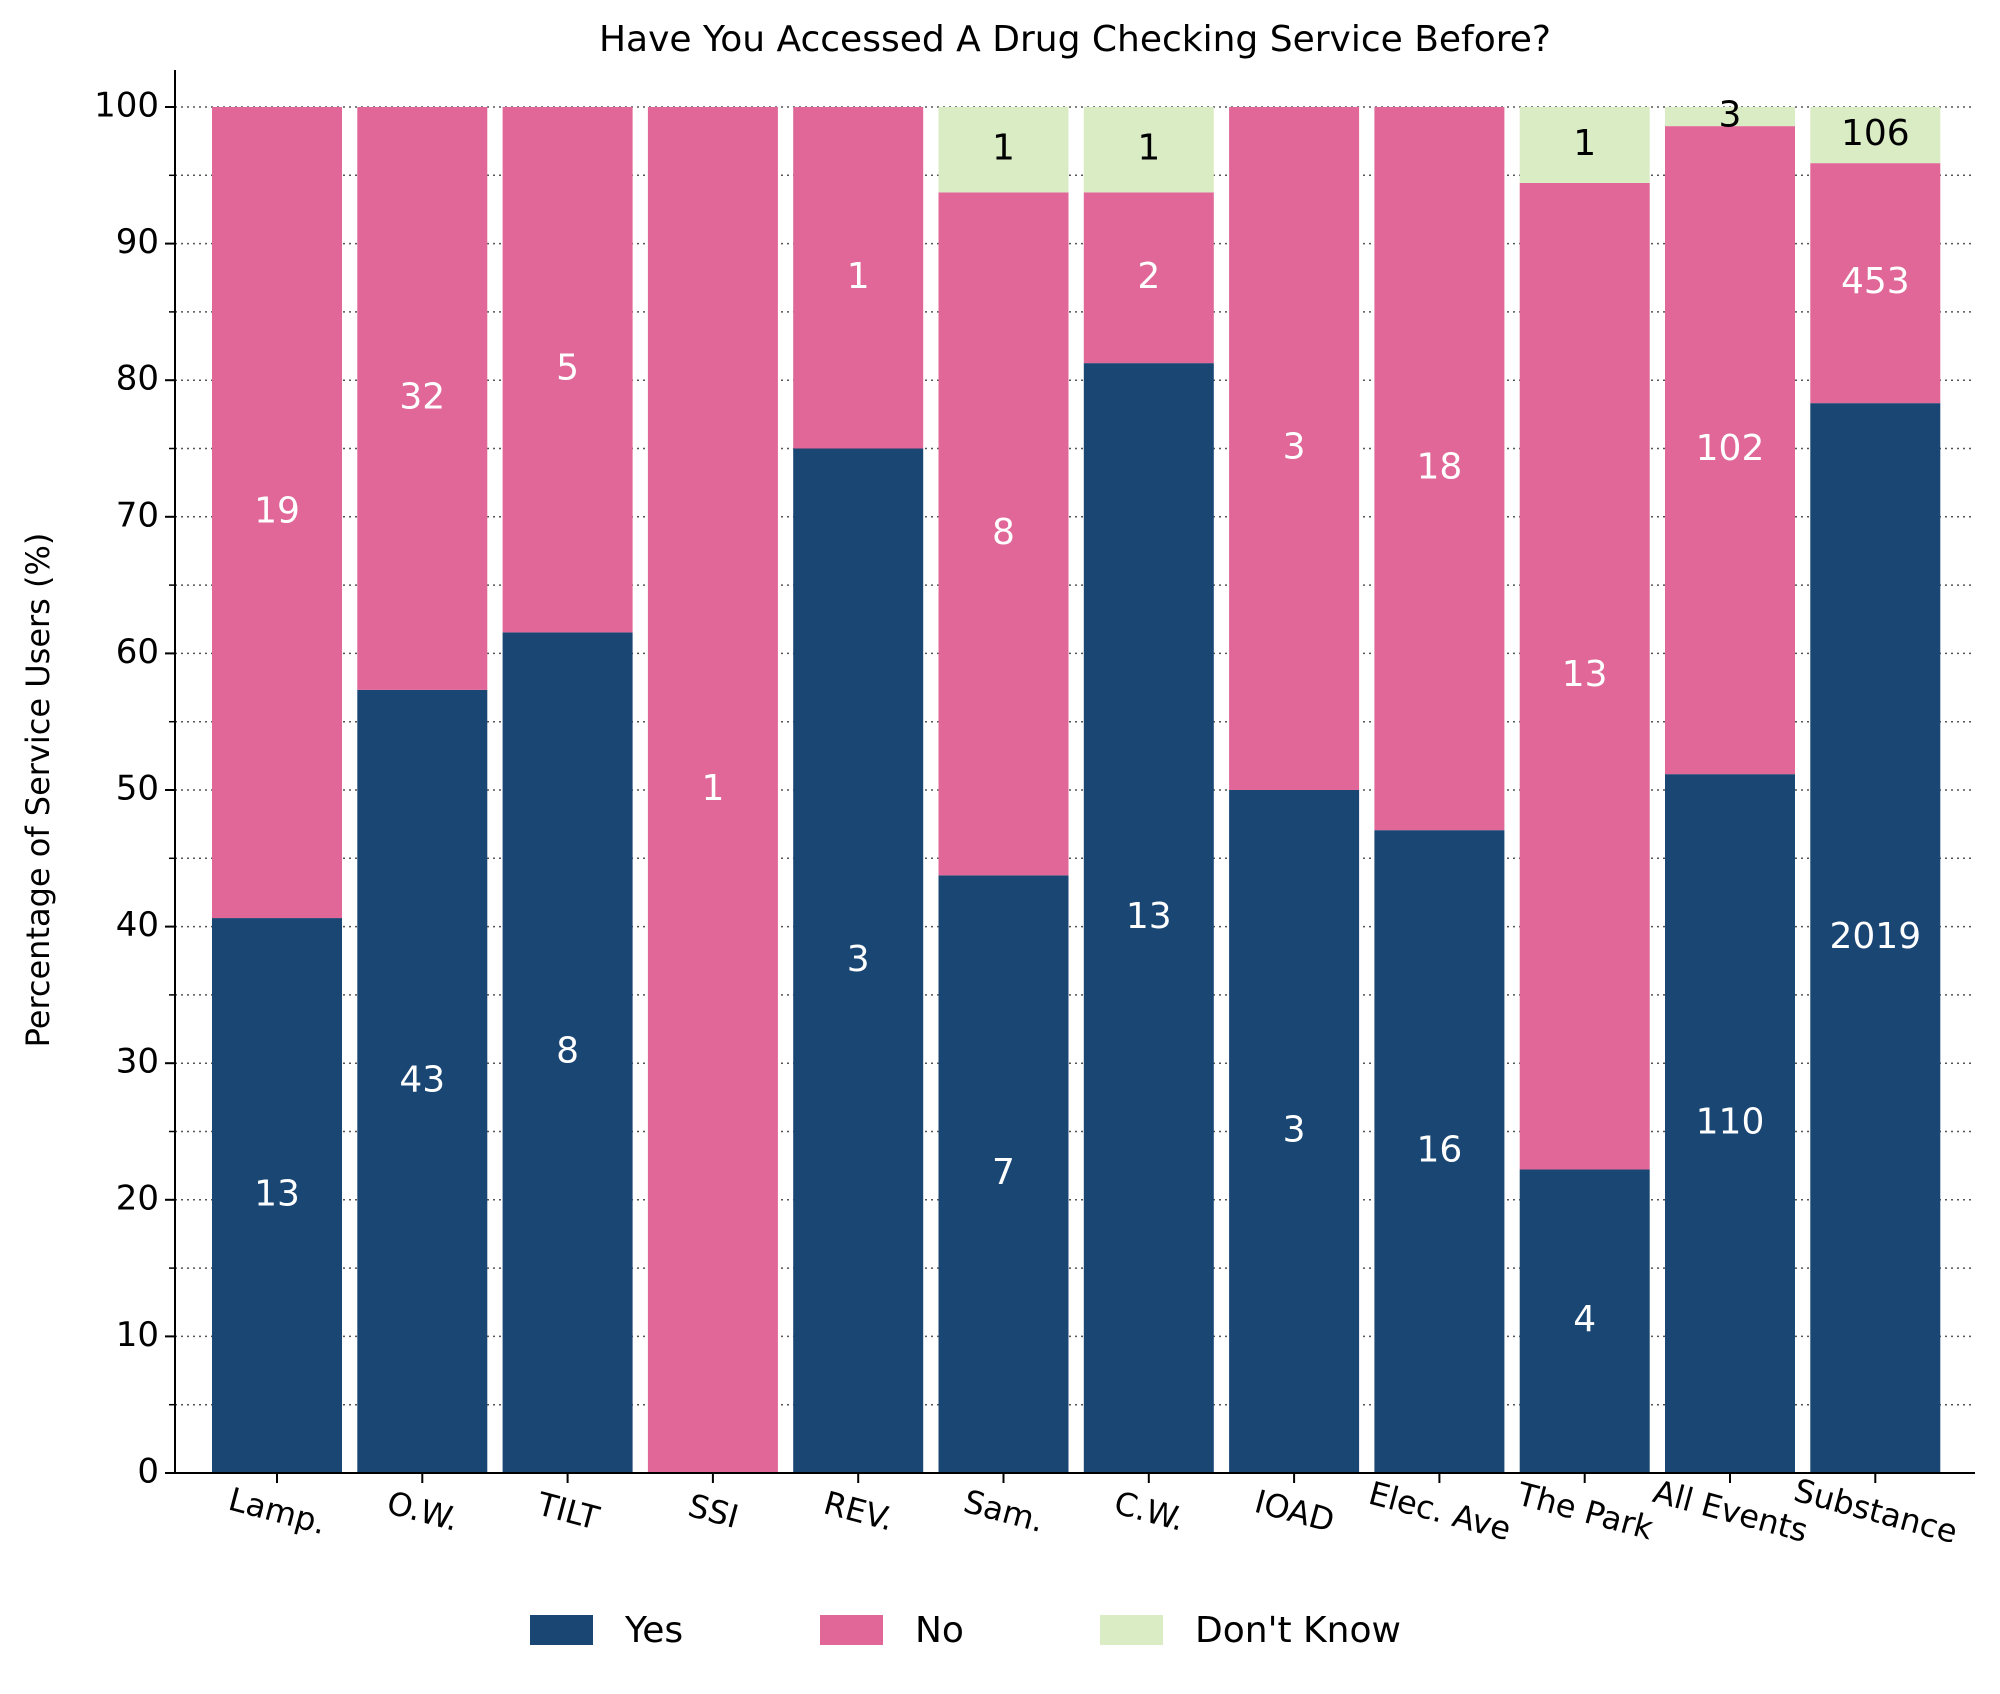 This screenshot has height=1694, width=2000. What do you see at coordinates (1584, 1510) in the screenshot?
I see `x-tick-label: The Park` at bounding box center [1584, 1510].